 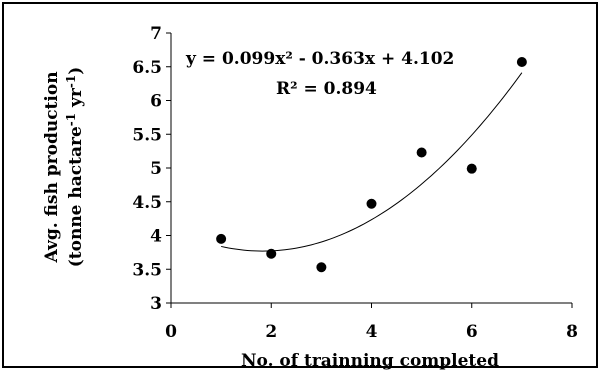 I want to click on x-tick-label: 6, so click(x=472, y=332).